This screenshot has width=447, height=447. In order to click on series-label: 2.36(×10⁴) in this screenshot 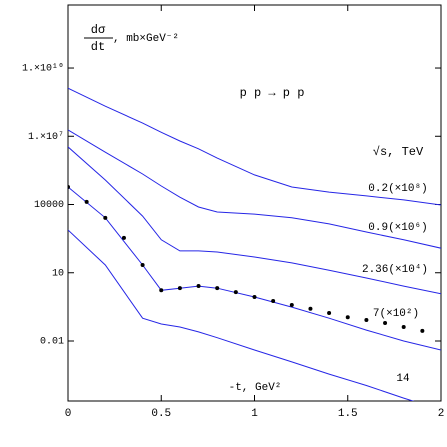, I will do `click(395, 270)`.